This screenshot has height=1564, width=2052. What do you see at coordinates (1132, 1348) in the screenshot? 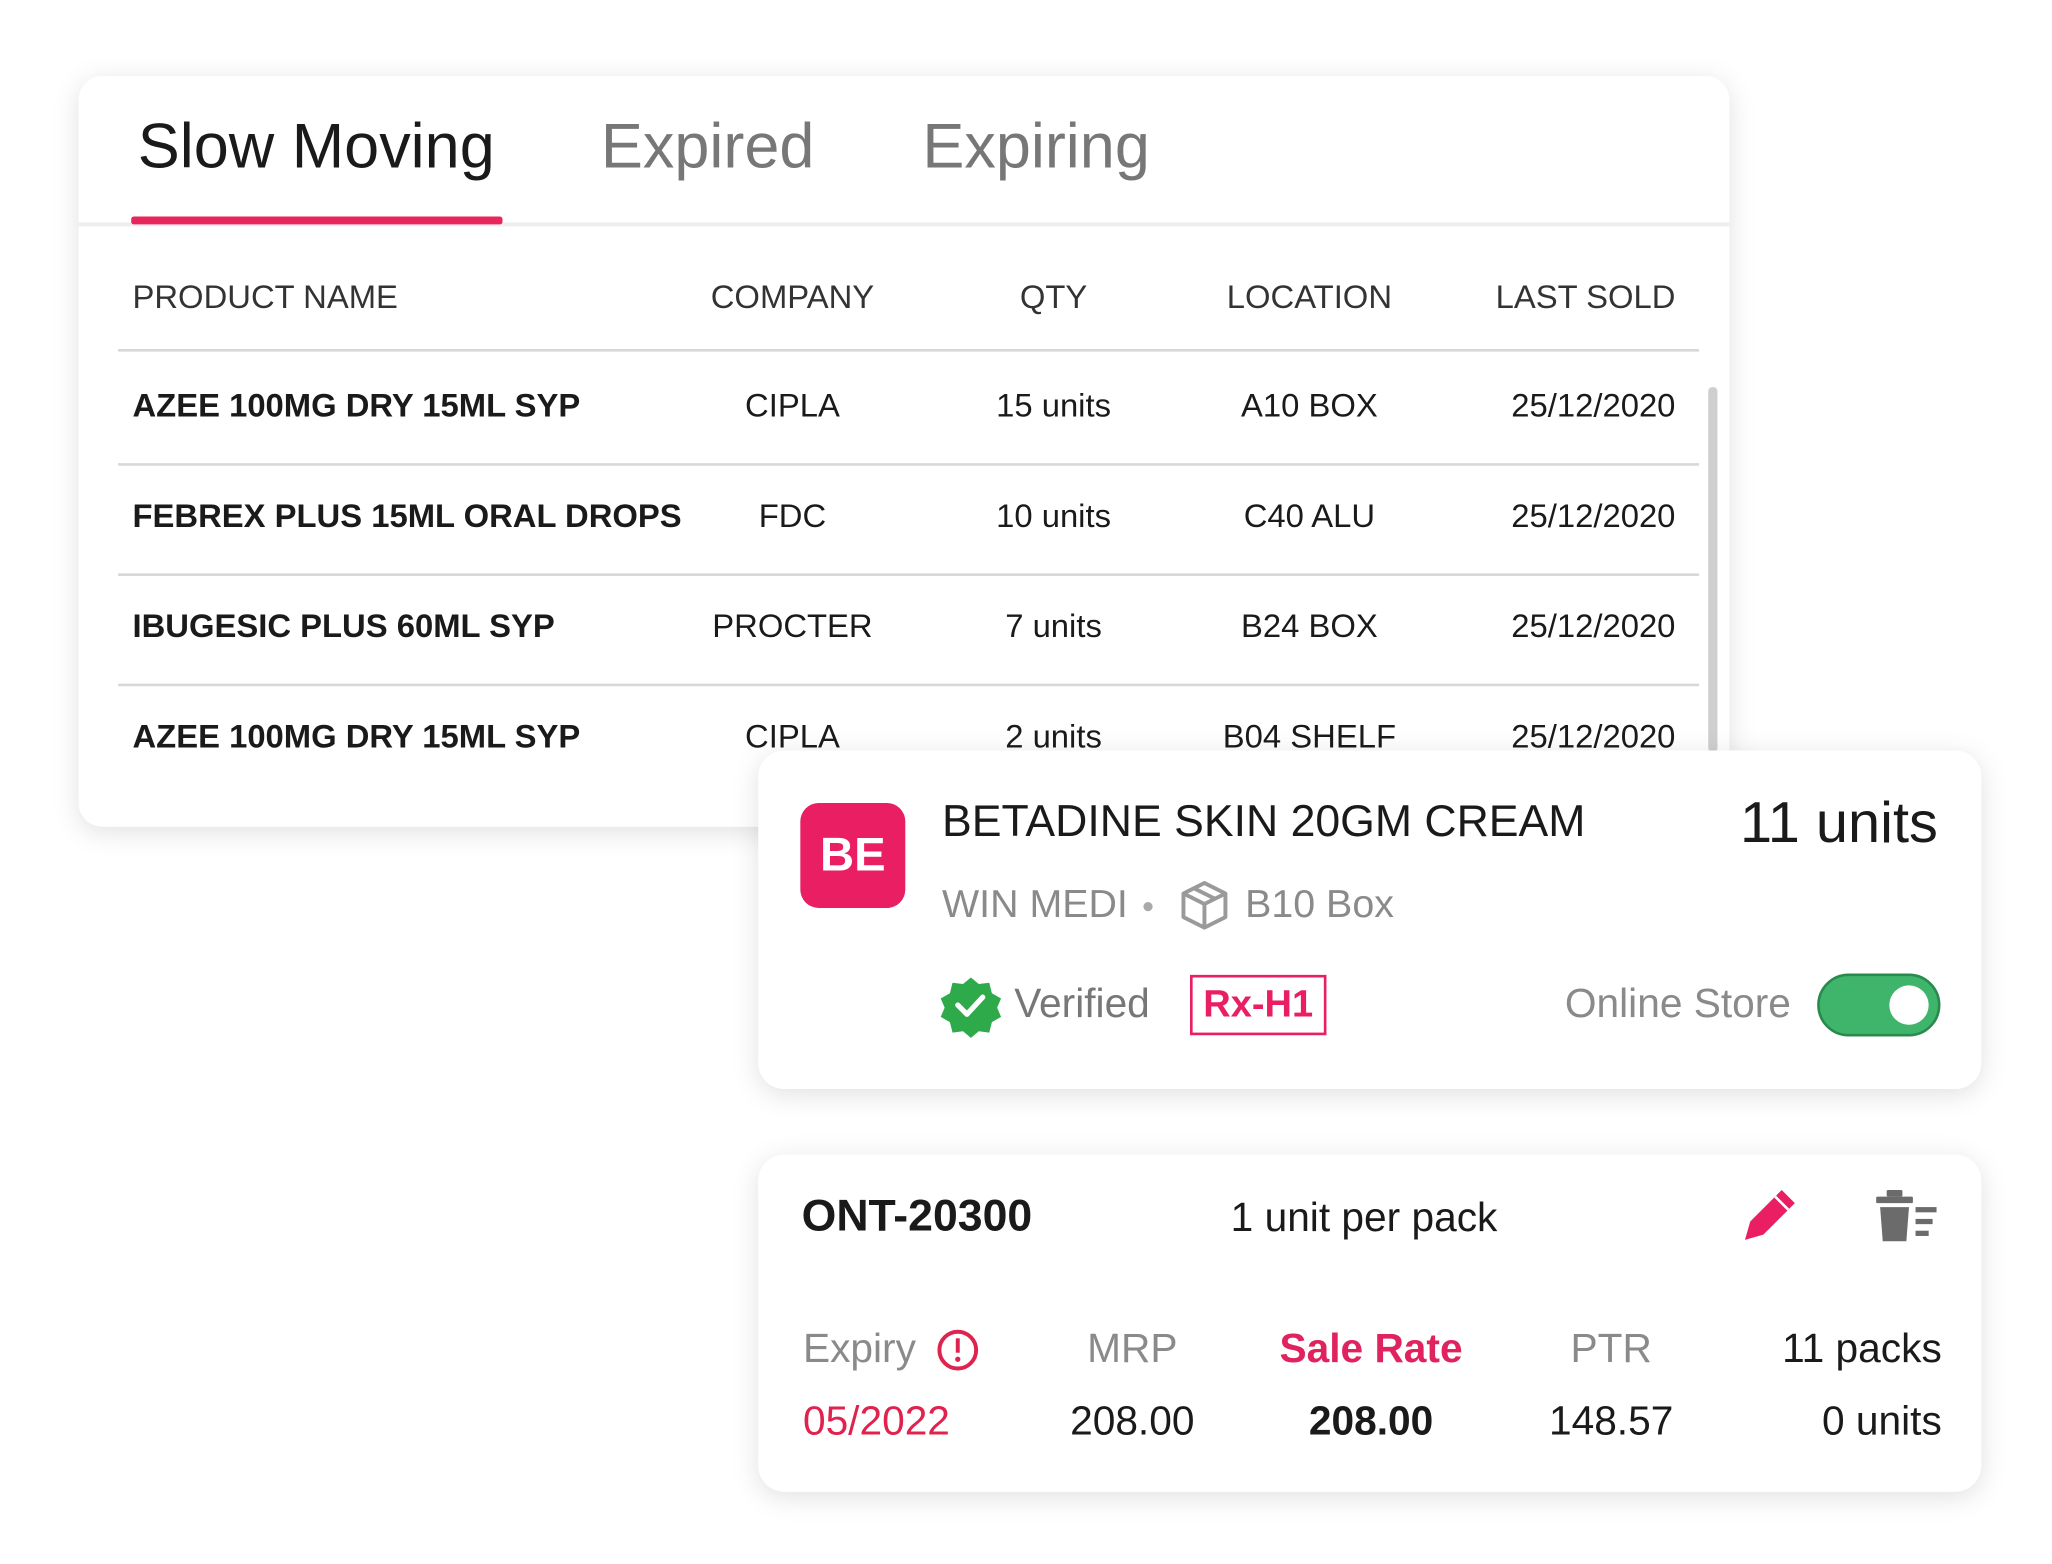
I see `mrp-label: MRP` at bounding box center [1132, 1348].